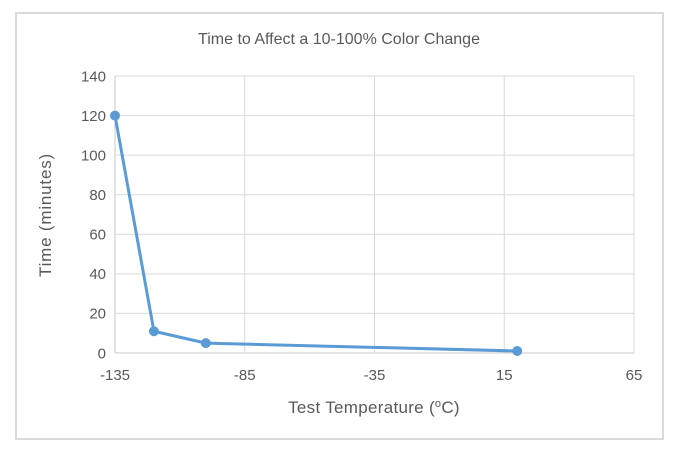 Image resolution: width=677 pixels, height=456 pixels. What do you see at coordinates (375, 375) in the screenshot?
I see `x-tick-label: -35` at bounding box center [375, 375].